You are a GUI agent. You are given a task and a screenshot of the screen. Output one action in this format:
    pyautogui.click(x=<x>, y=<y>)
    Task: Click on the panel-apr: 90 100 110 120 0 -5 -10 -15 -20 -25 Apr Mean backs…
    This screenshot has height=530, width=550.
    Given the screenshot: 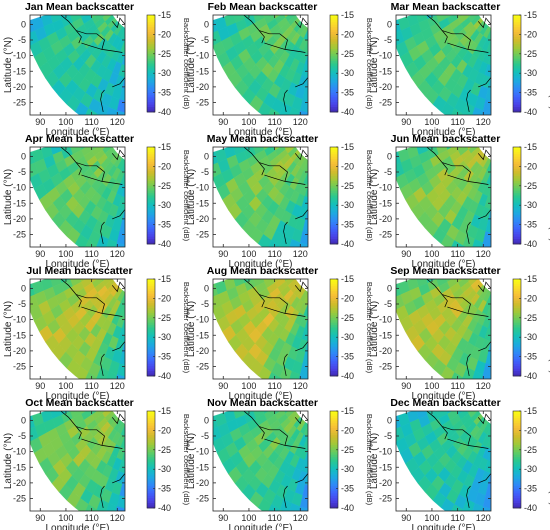 What is the action you would take?
    pyautogui.click(x=97, y=201)
    